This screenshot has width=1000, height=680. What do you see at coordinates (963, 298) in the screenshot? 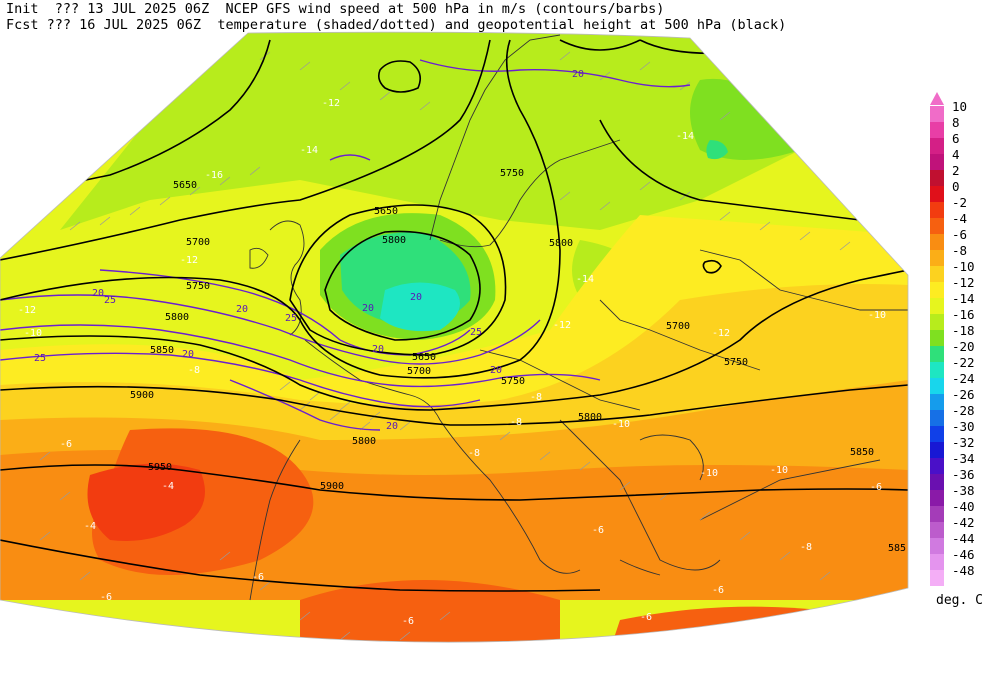
I see `legend-label: -14` at bounding box center [963, 298].